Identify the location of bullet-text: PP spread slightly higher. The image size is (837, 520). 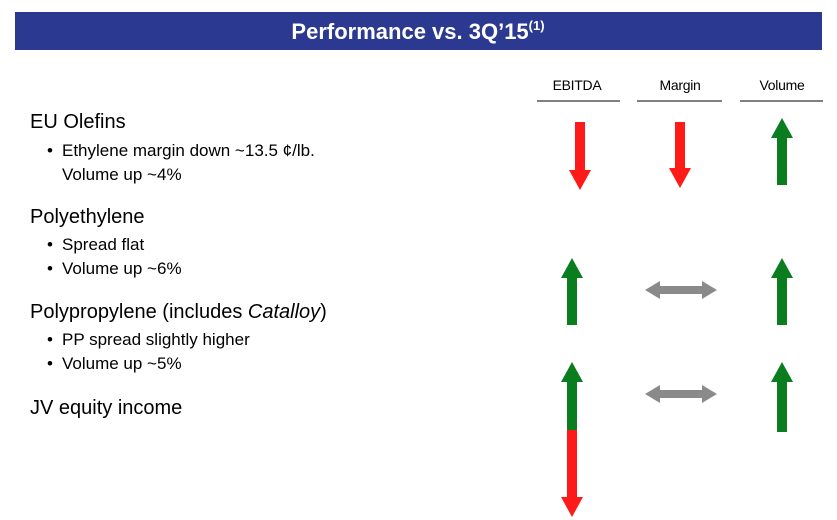
(156, 339).